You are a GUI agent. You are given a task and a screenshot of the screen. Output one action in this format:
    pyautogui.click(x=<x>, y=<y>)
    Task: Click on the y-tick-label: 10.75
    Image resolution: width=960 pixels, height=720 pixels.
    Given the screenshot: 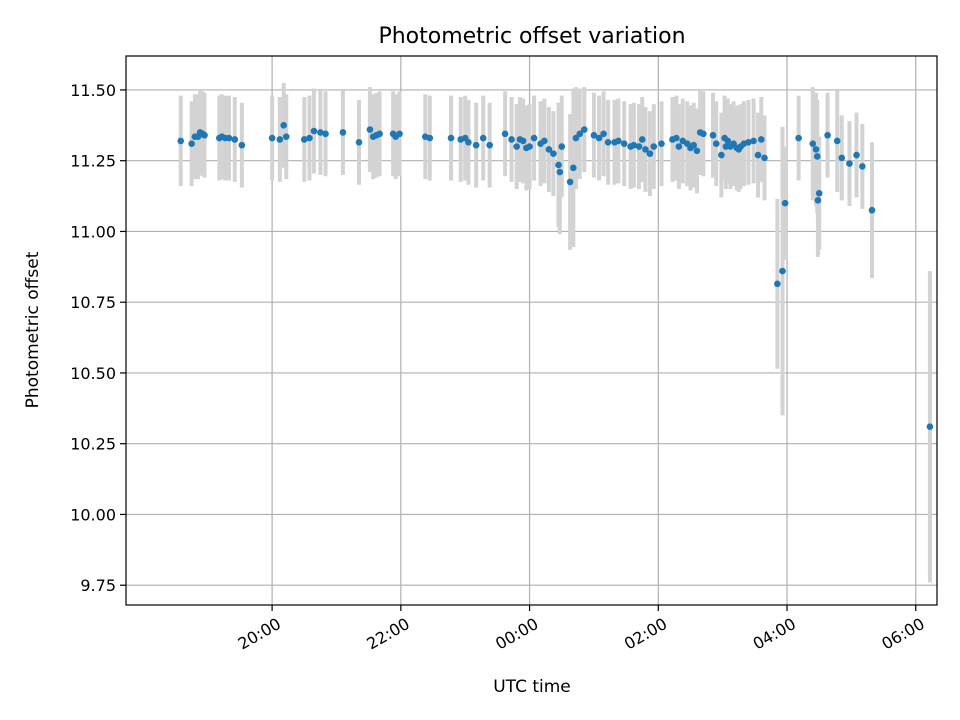 What is the action you would take?
    pyautogui.click(x=93, y=302)
    